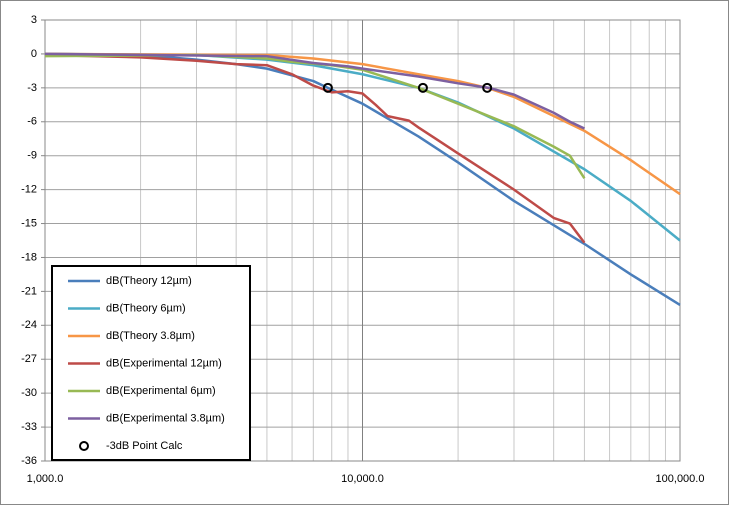  What do you see at coordinates (32, 122) in the screenshot?
I see `y-tick-label: -6` at bounding box center [32, 122].